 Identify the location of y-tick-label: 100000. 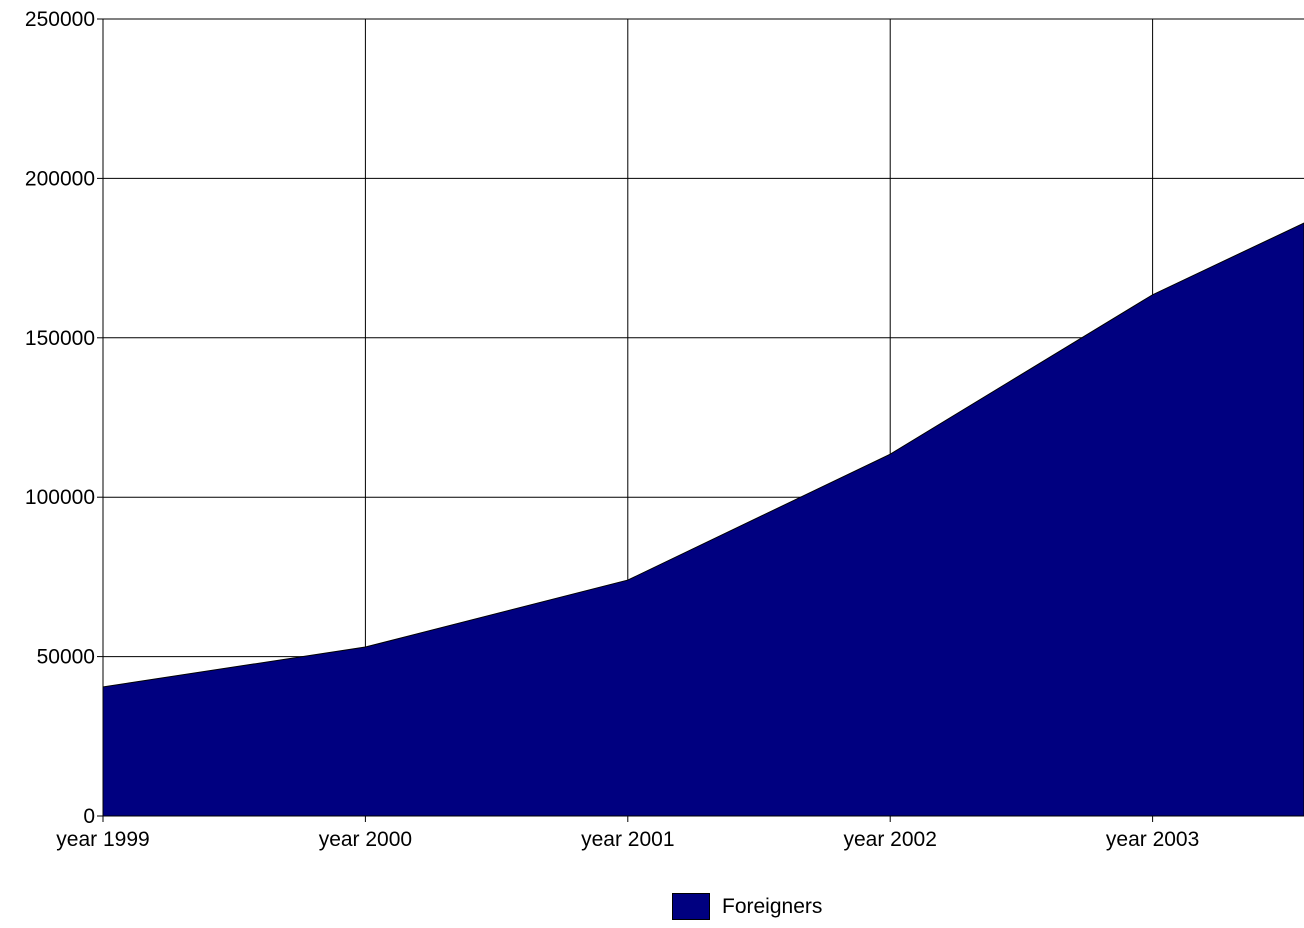
(60, 497).